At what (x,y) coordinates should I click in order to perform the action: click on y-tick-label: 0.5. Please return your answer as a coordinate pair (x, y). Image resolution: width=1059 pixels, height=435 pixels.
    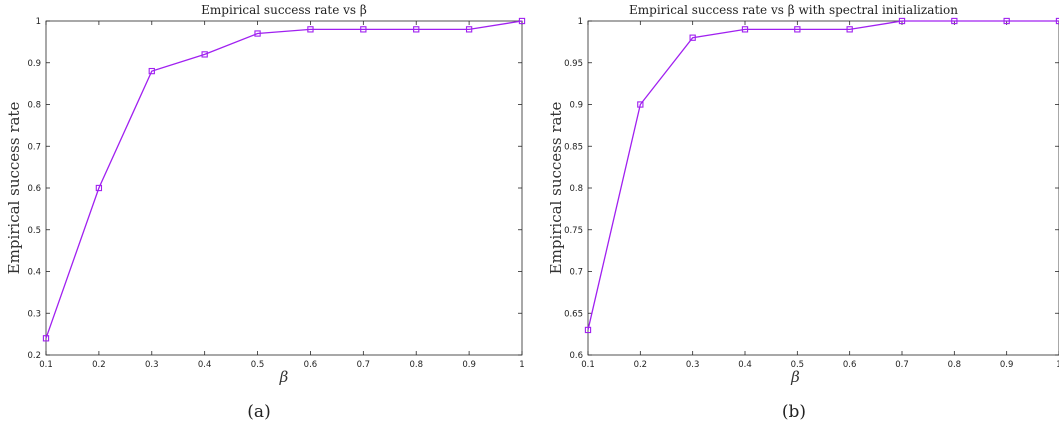
    Looking at the image, I should click on (34, 231).